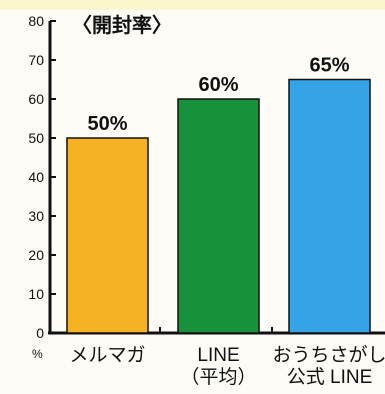  I want to click on category-label: 公式 LINE, so click(330, 377).